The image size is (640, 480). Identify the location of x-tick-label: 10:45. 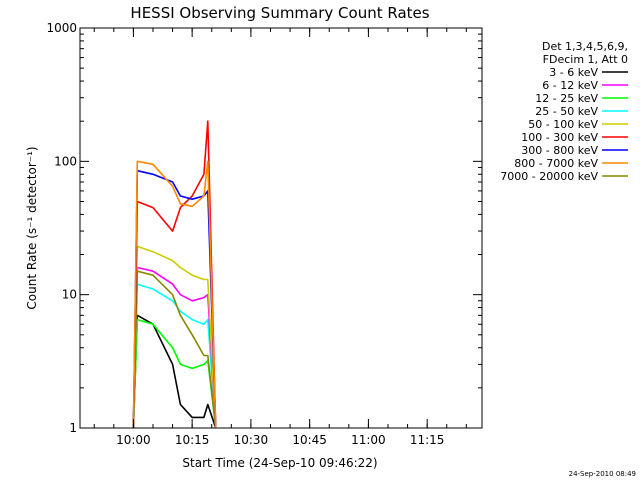
(309, 440).